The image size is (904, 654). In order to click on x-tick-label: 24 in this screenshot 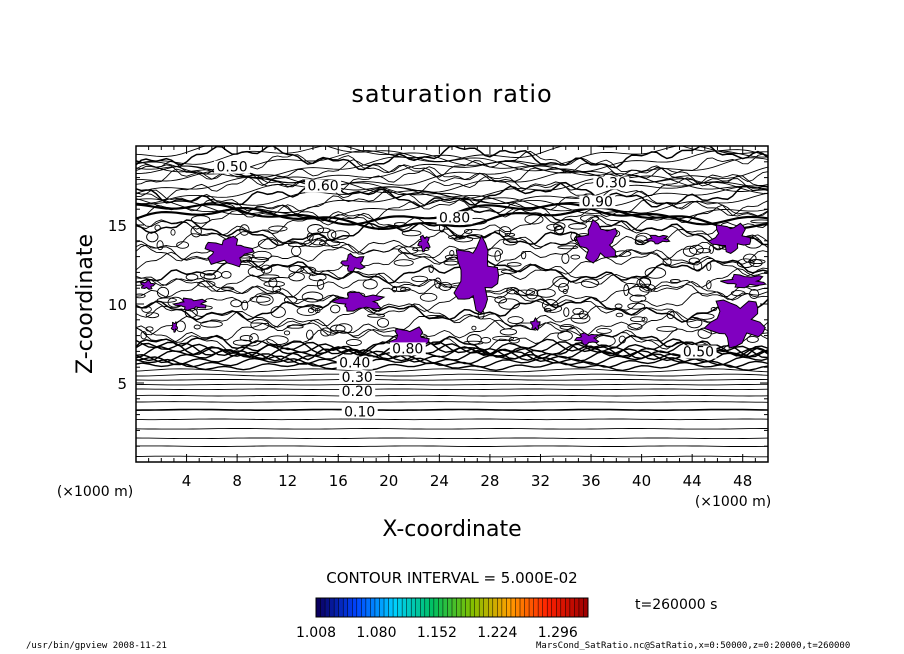, I will do `click(439, 481)`.